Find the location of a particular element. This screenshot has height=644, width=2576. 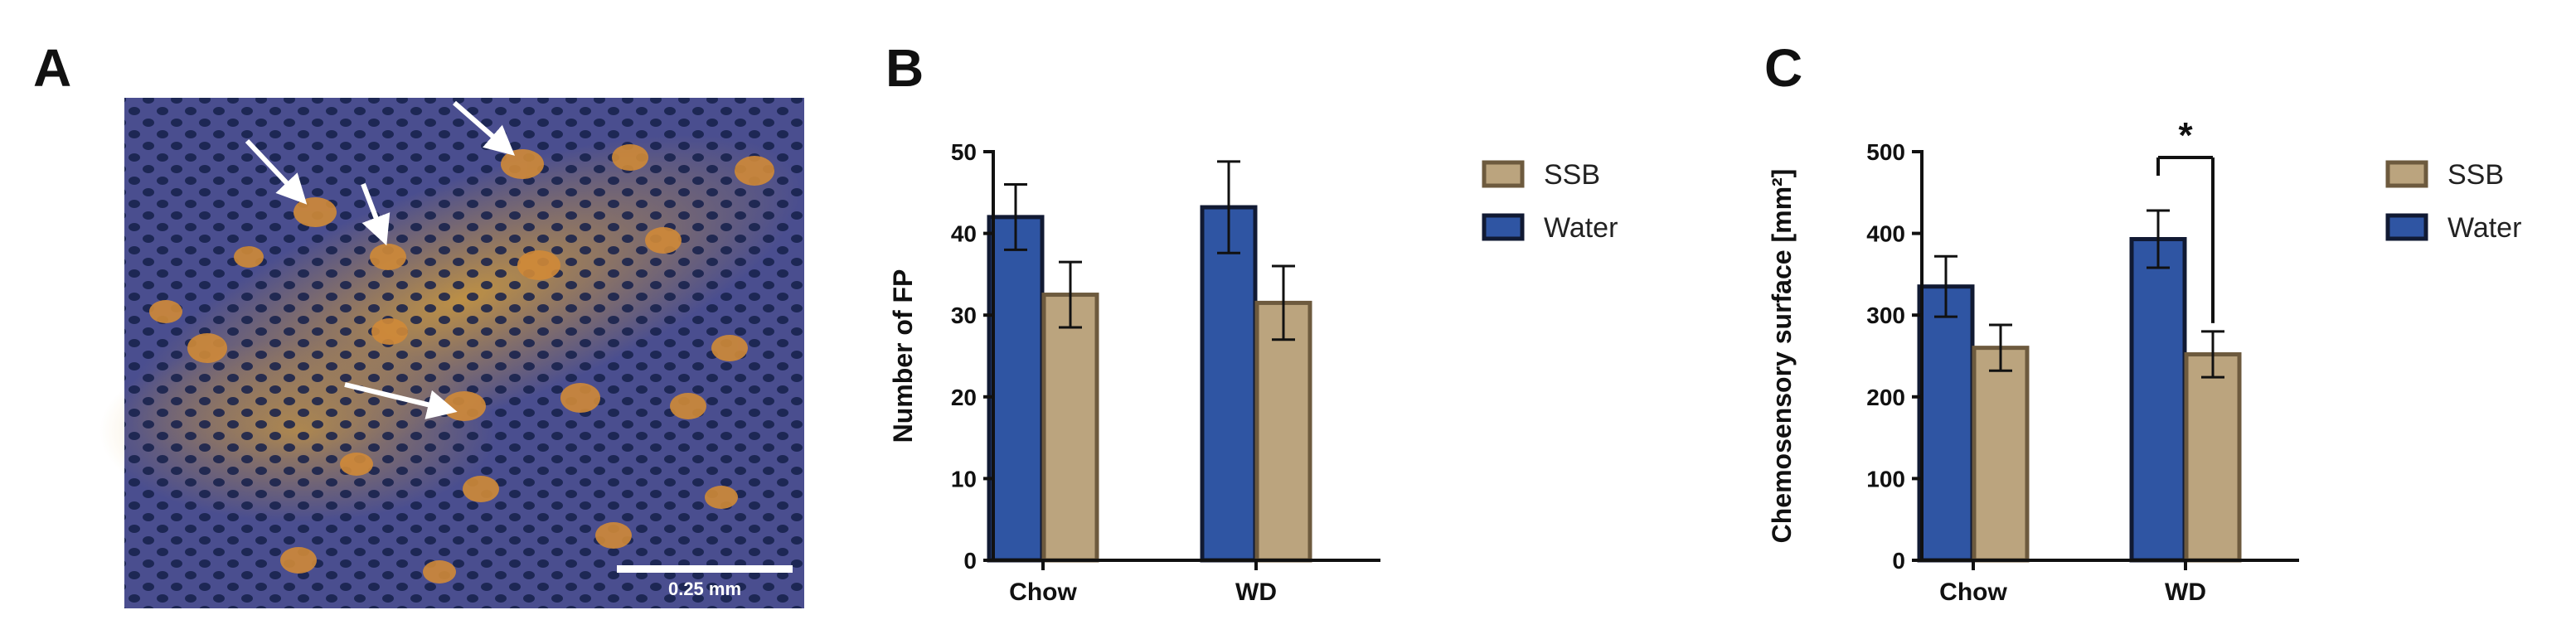

y-tick-label: 400 is located at coordinates (1885, 234).